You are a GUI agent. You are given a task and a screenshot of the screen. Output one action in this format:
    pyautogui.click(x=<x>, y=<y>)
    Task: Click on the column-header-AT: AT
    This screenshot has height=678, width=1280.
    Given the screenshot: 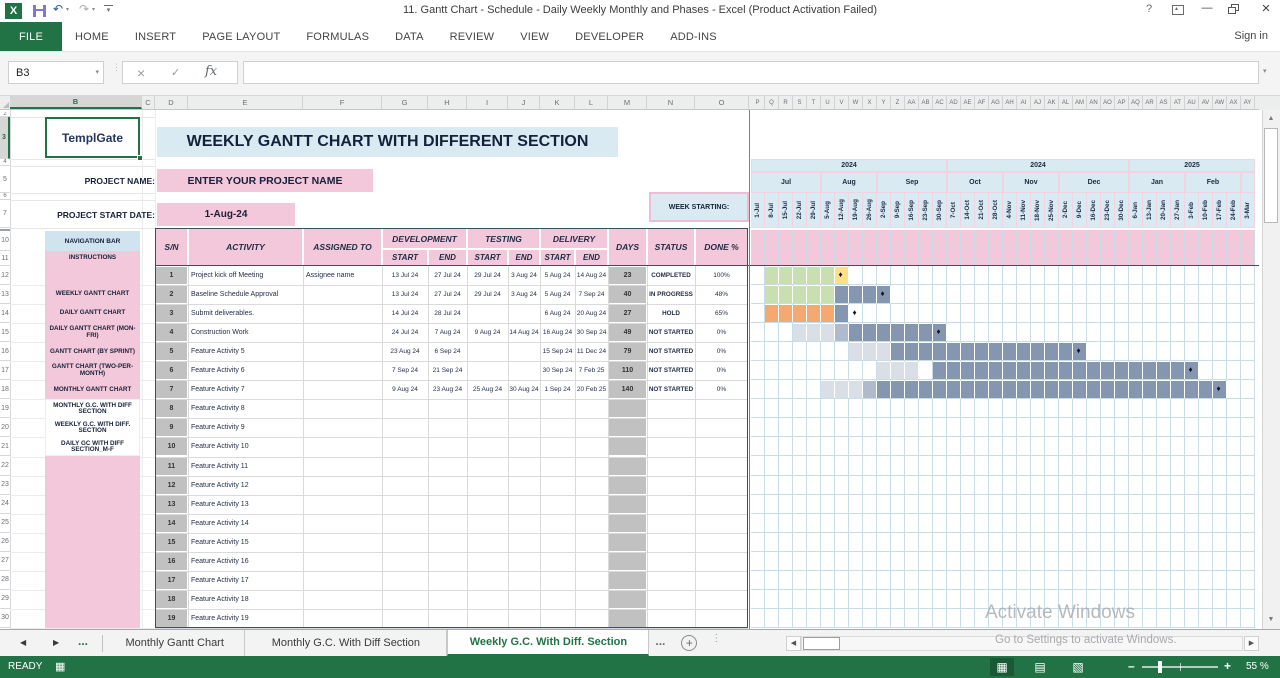 What is the action you would take?
    pyautogui.click(x=1178, y=102)
    